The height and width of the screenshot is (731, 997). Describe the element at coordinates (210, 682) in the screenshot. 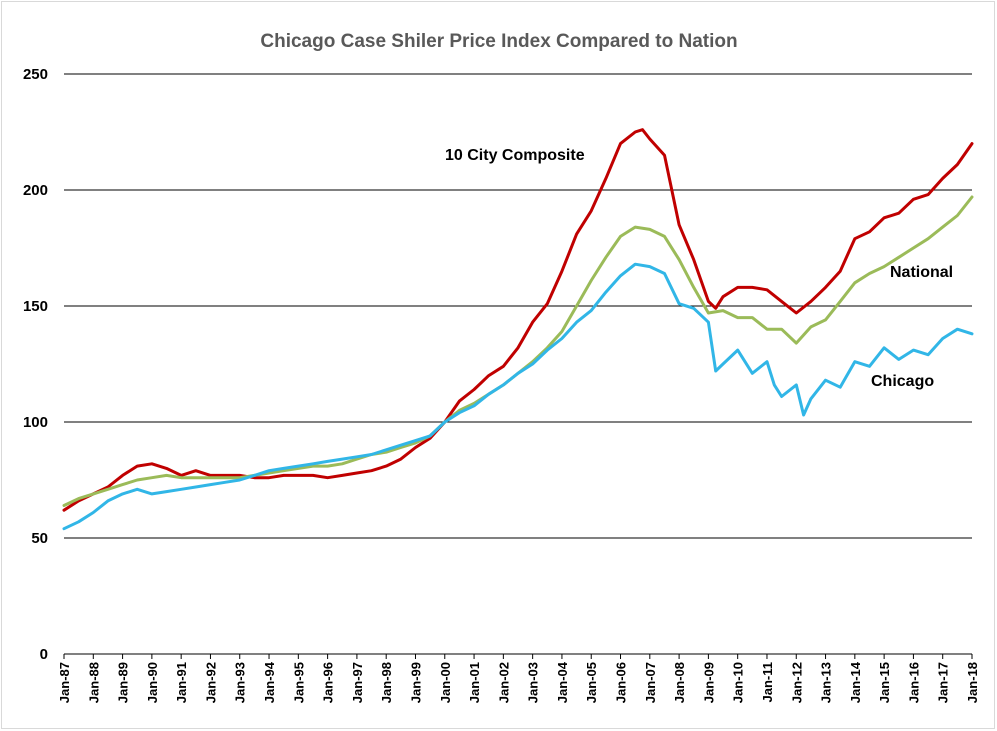

I see `x-tick-label: Jan-92` at that location.